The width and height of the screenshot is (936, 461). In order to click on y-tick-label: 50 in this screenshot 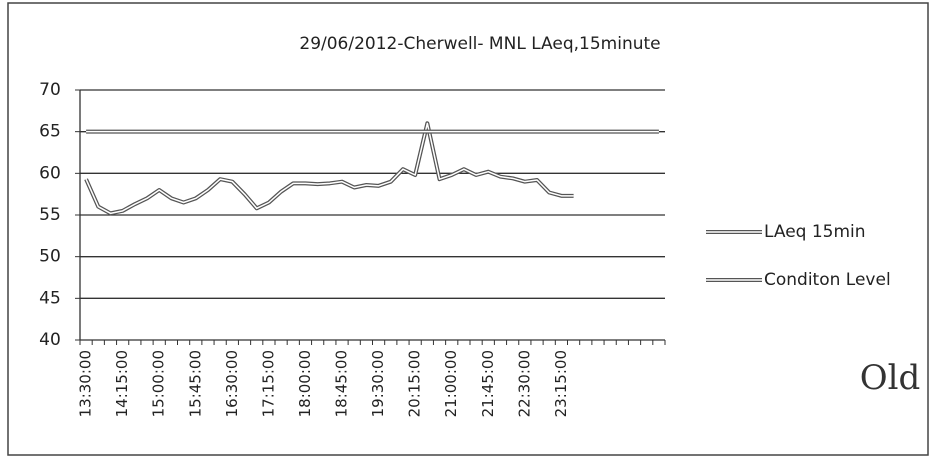, I will do `click(50, 257)`.